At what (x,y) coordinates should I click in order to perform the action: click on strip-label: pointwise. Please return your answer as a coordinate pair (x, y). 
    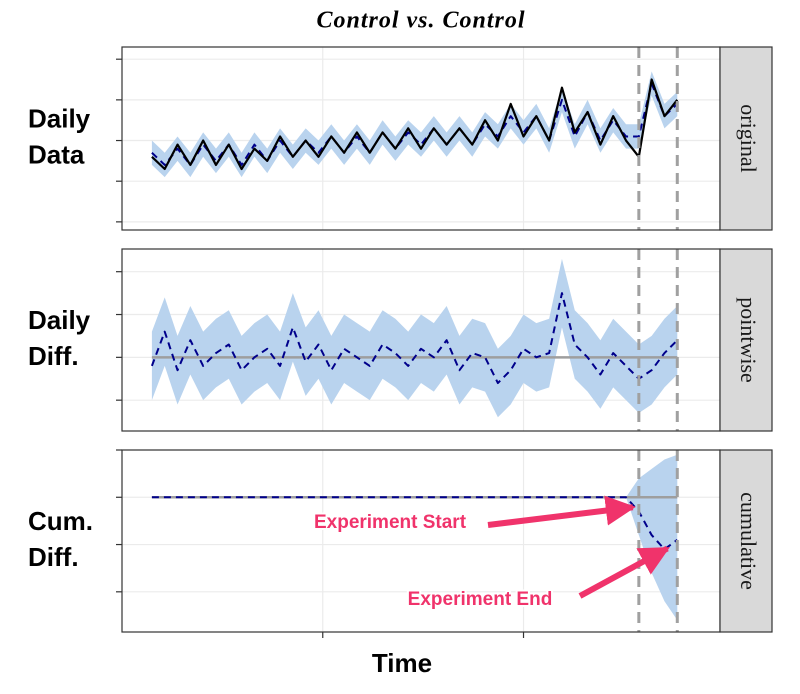
    Looking at the image, I should click on (748, 340).